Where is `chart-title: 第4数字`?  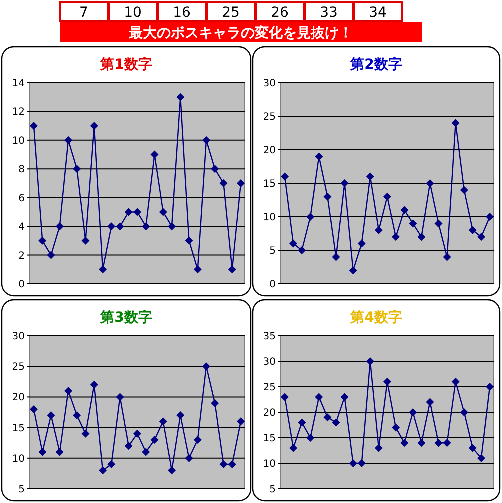 chart-title: 第4数字 is located at coordinates (376, 317).